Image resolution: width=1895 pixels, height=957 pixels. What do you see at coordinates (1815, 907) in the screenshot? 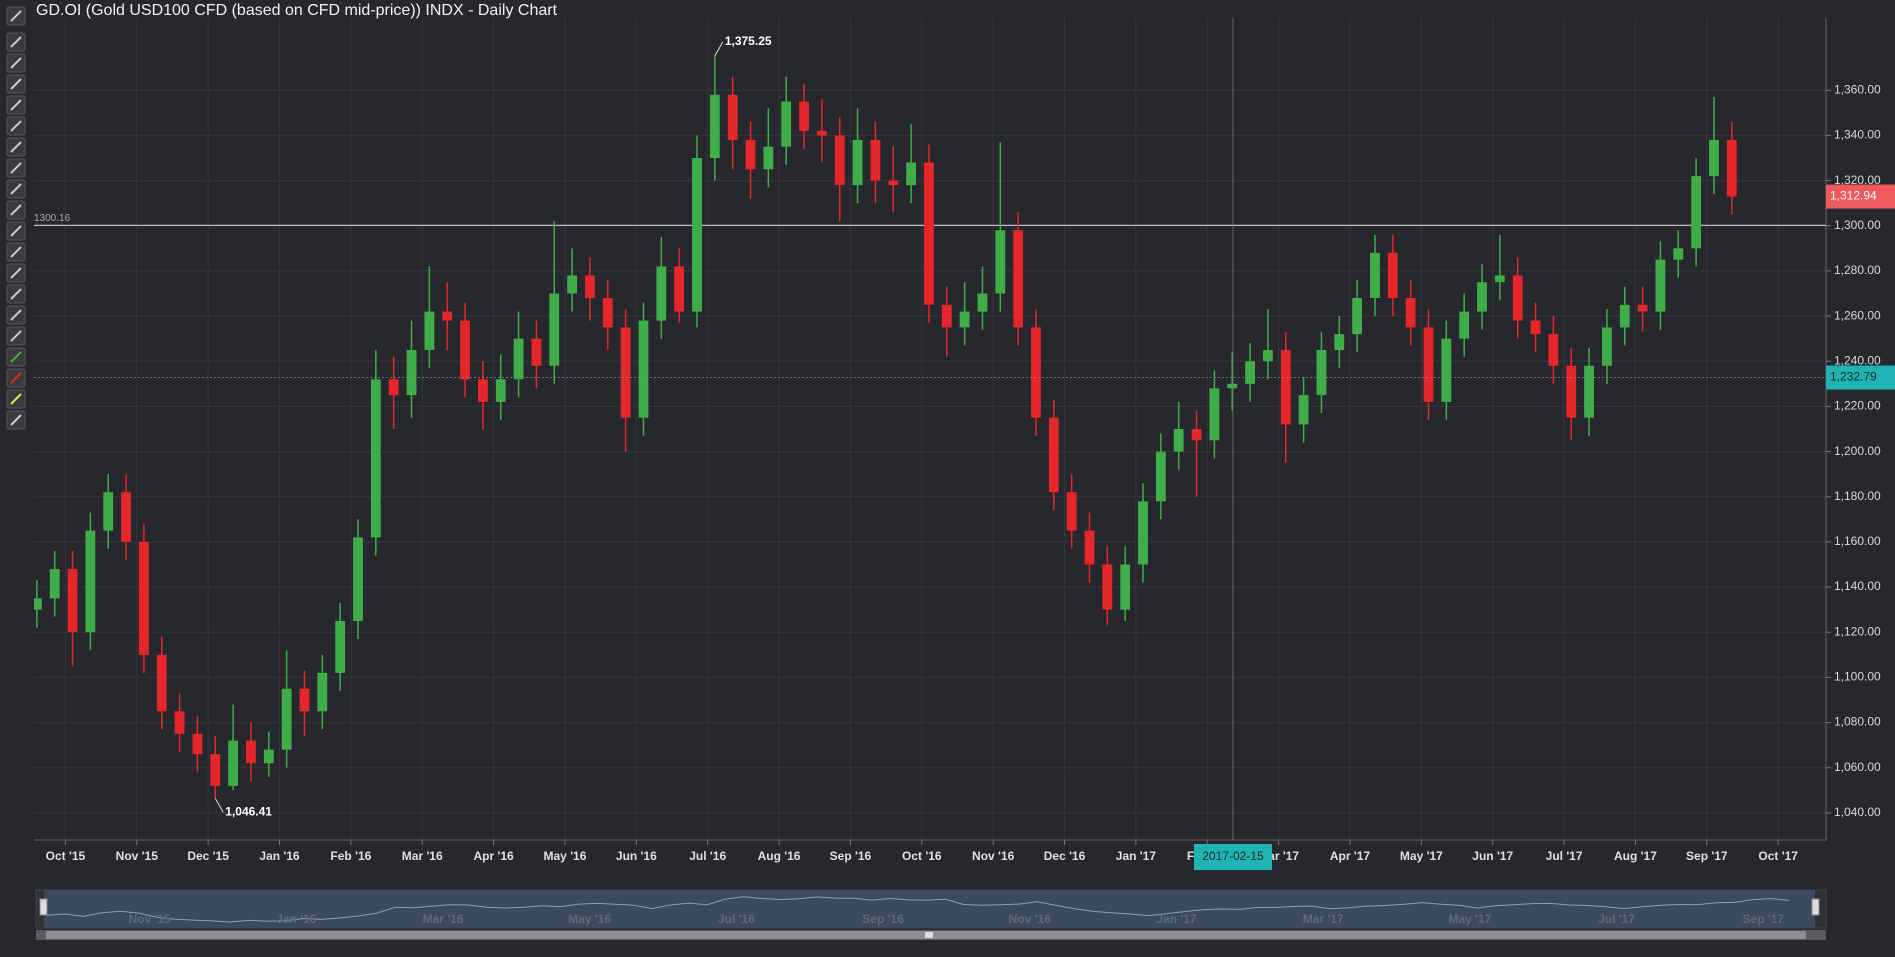
I see `navigator-handle-right` at bounding box center [1815, 907].